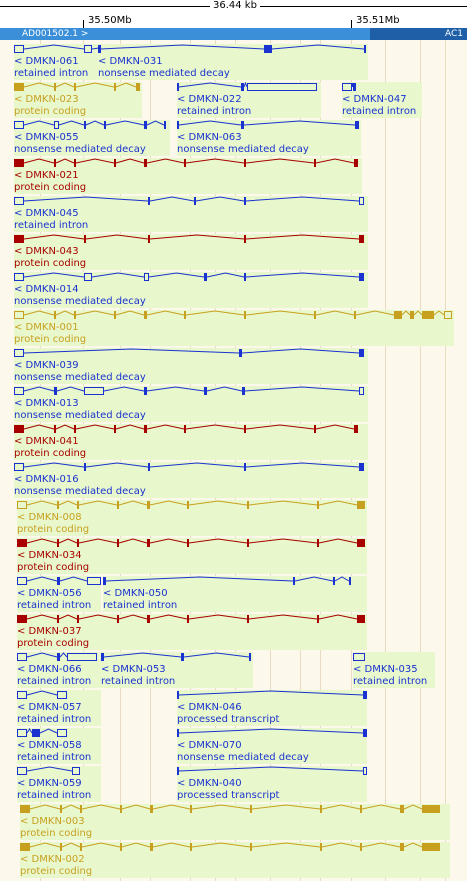  What do you see at coordinates (233, 34) in the screenshot?
I see `contig-track: AD001502.1 > AC1` at bounding box center [233, 34].